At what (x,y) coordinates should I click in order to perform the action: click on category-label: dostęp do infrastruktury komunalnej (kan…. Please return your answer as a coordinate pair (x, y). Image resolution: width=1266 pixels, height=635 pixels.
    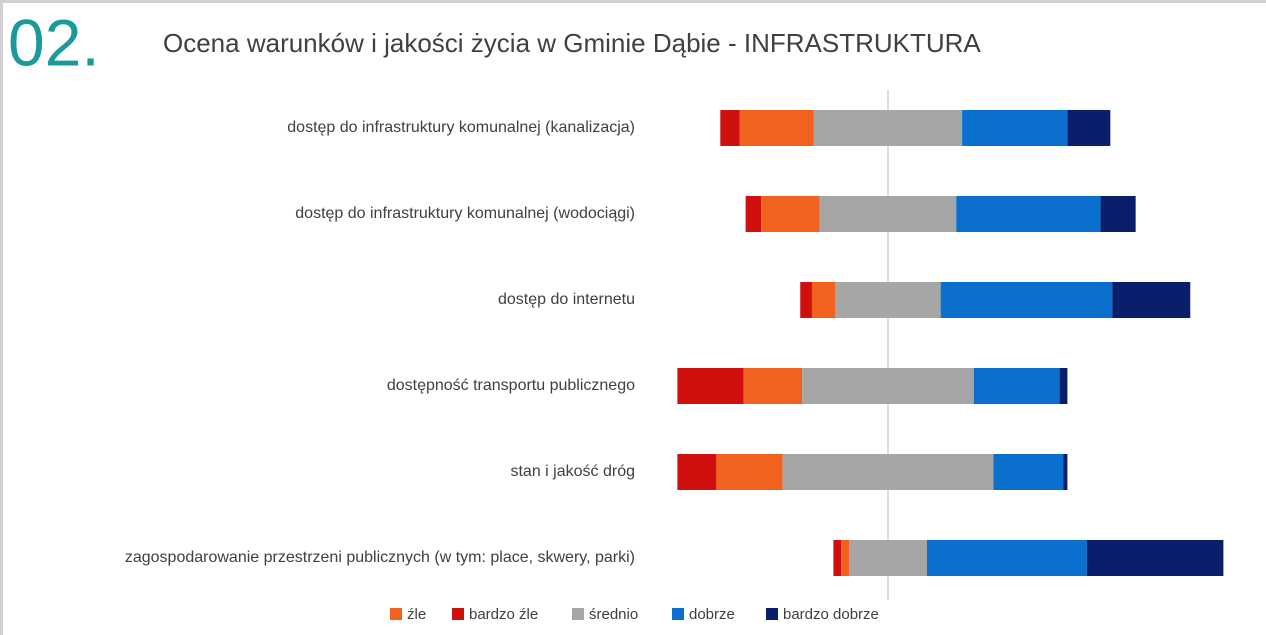
    Looking at the image, I should click on (461, 127).